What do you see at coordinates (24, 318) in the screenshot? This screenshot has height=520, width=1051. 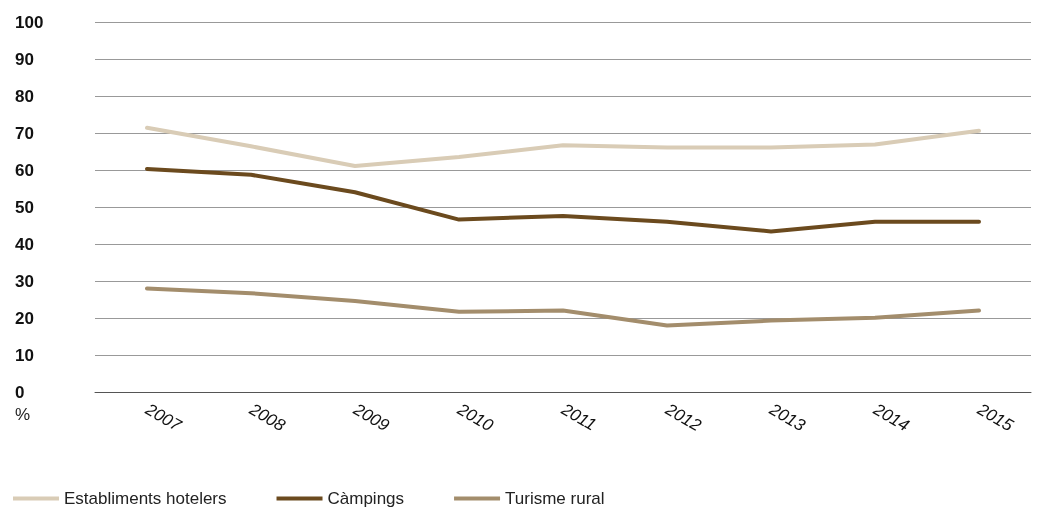 I see `y-tick-label: 20` at bounding box center [24, 318].